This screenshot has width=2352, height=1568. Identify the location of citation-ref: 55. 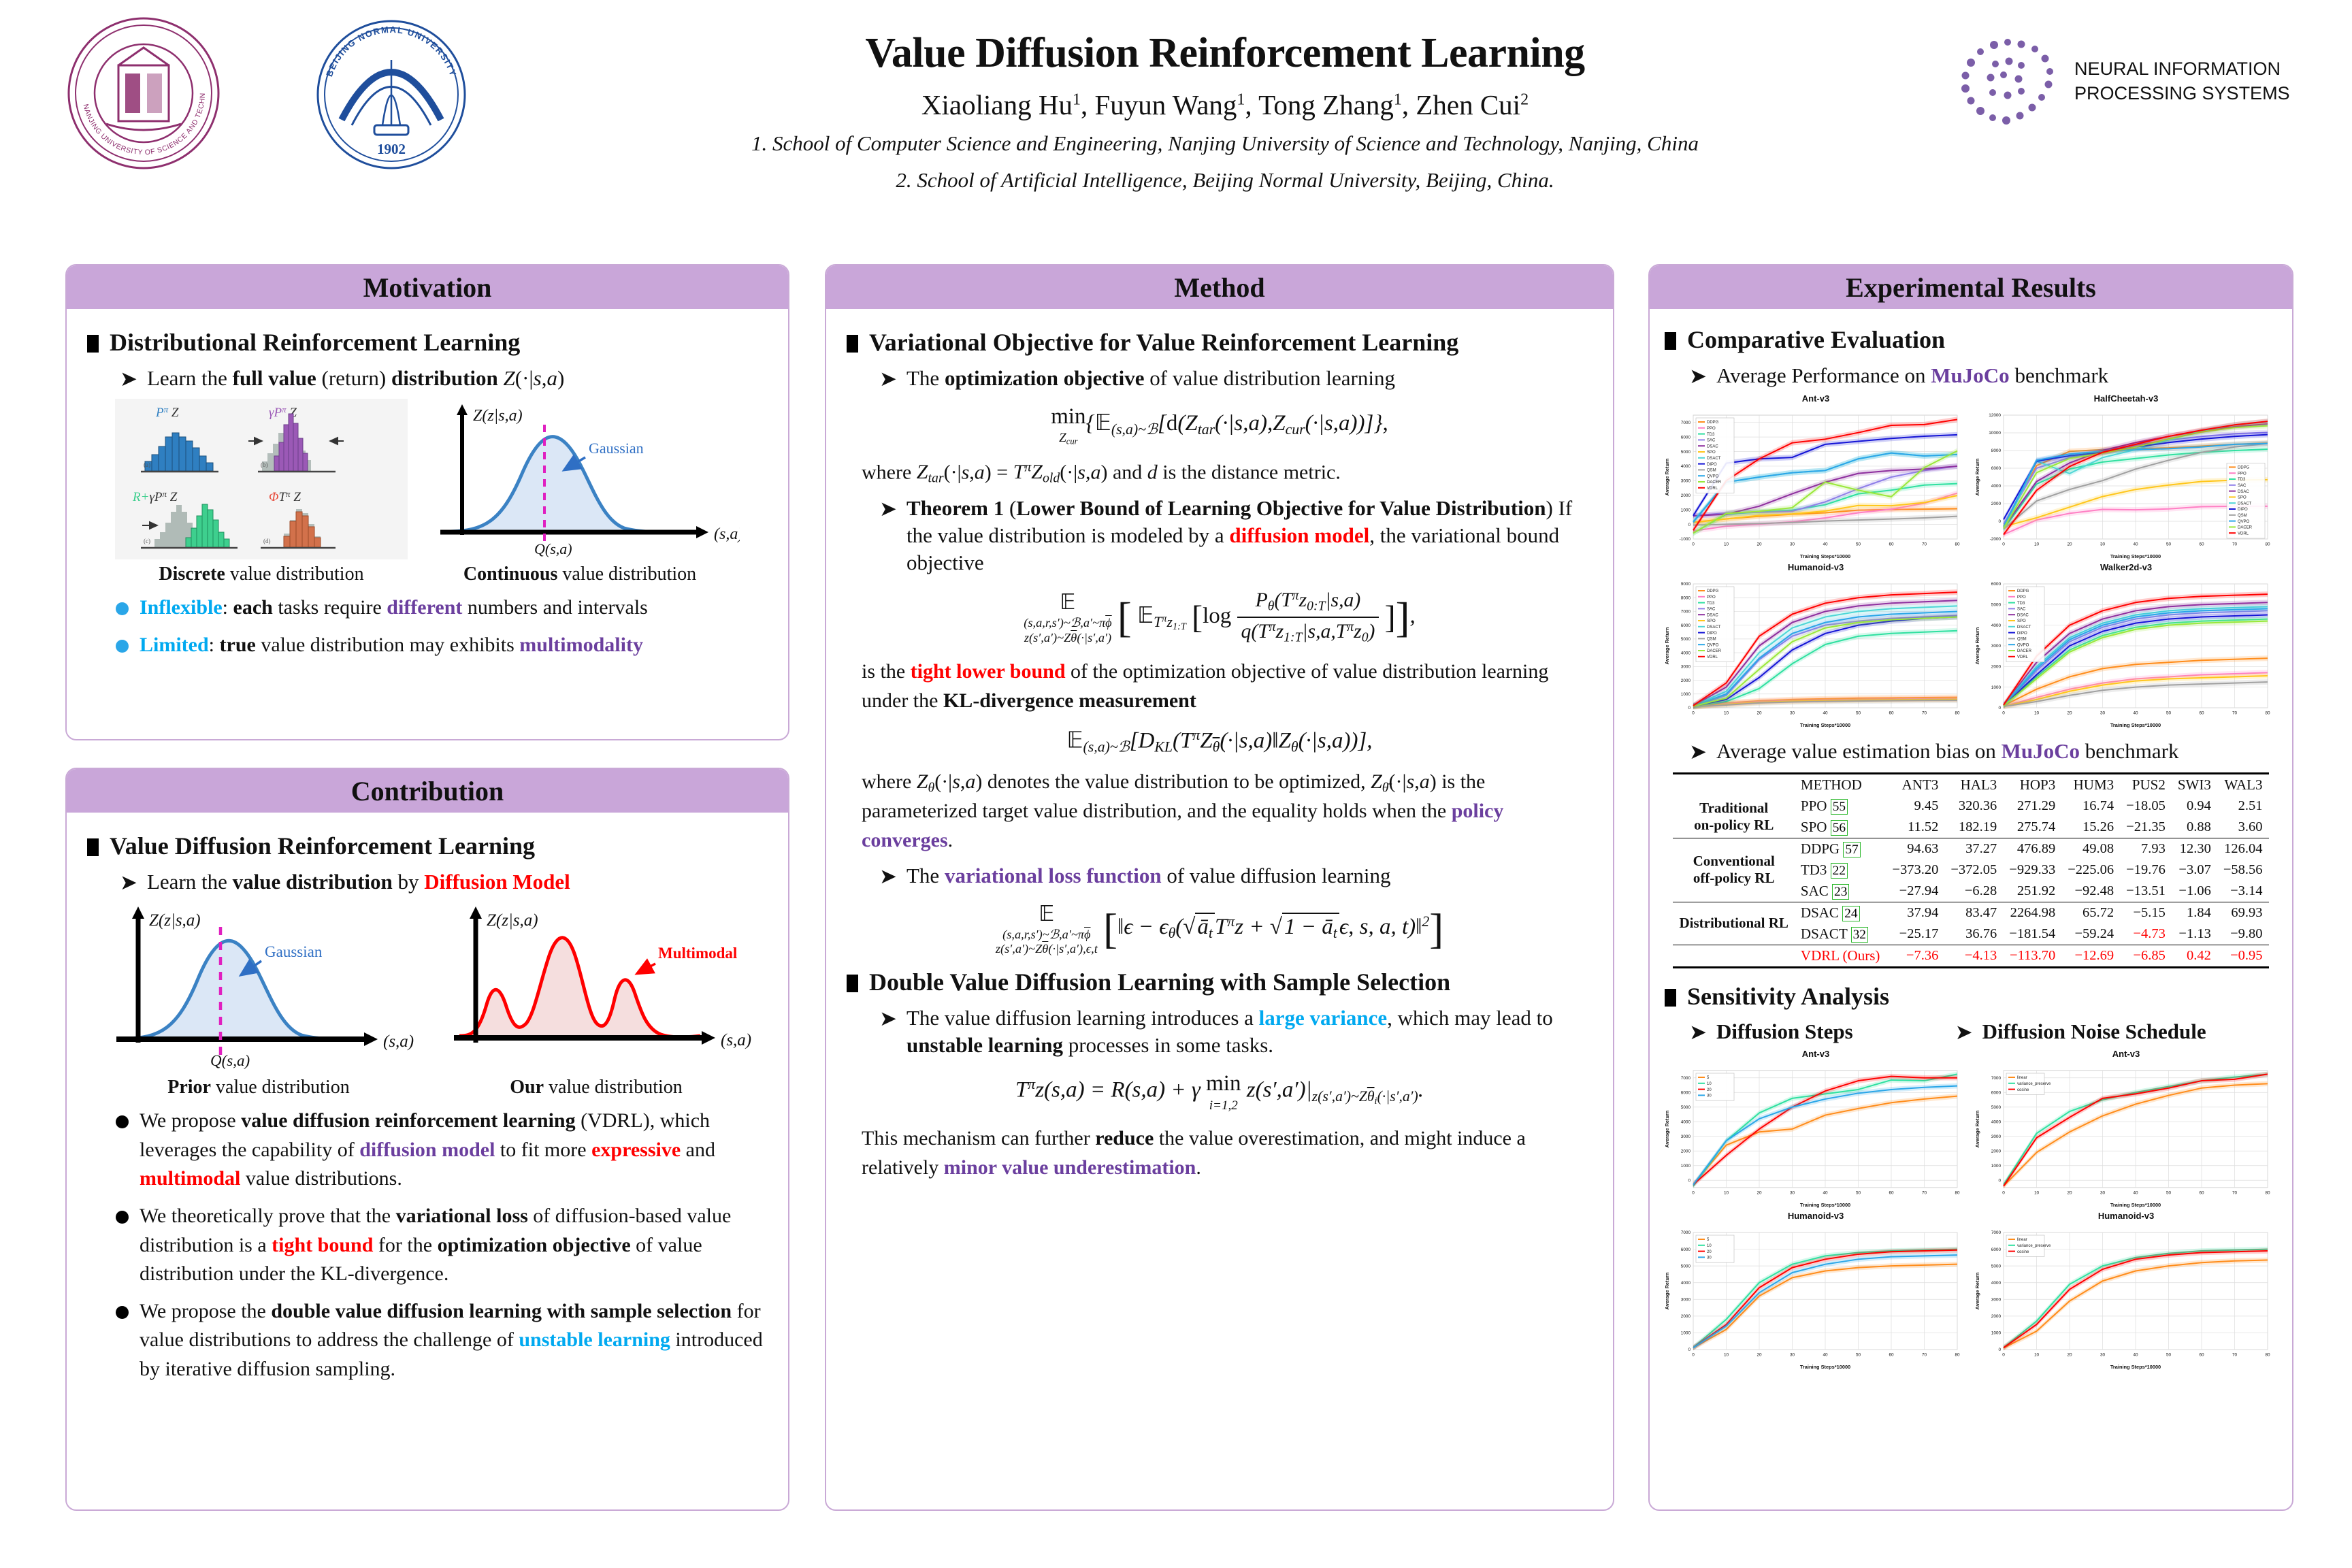
(1839, 806).